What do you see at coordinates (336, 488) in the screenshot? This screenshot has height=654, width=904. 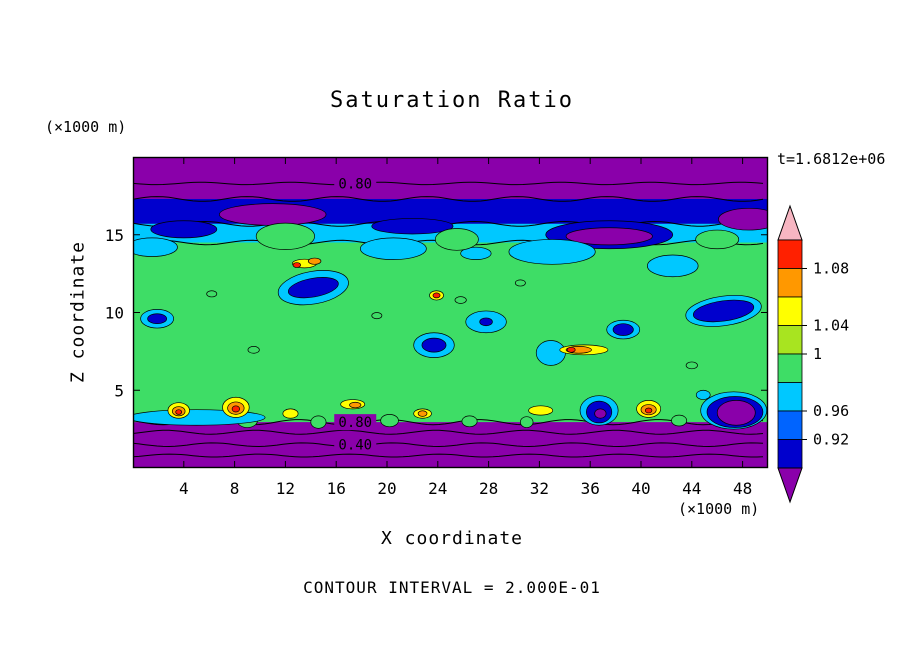 I see `x-tick-label: 16` at bounding box center [336, 488].